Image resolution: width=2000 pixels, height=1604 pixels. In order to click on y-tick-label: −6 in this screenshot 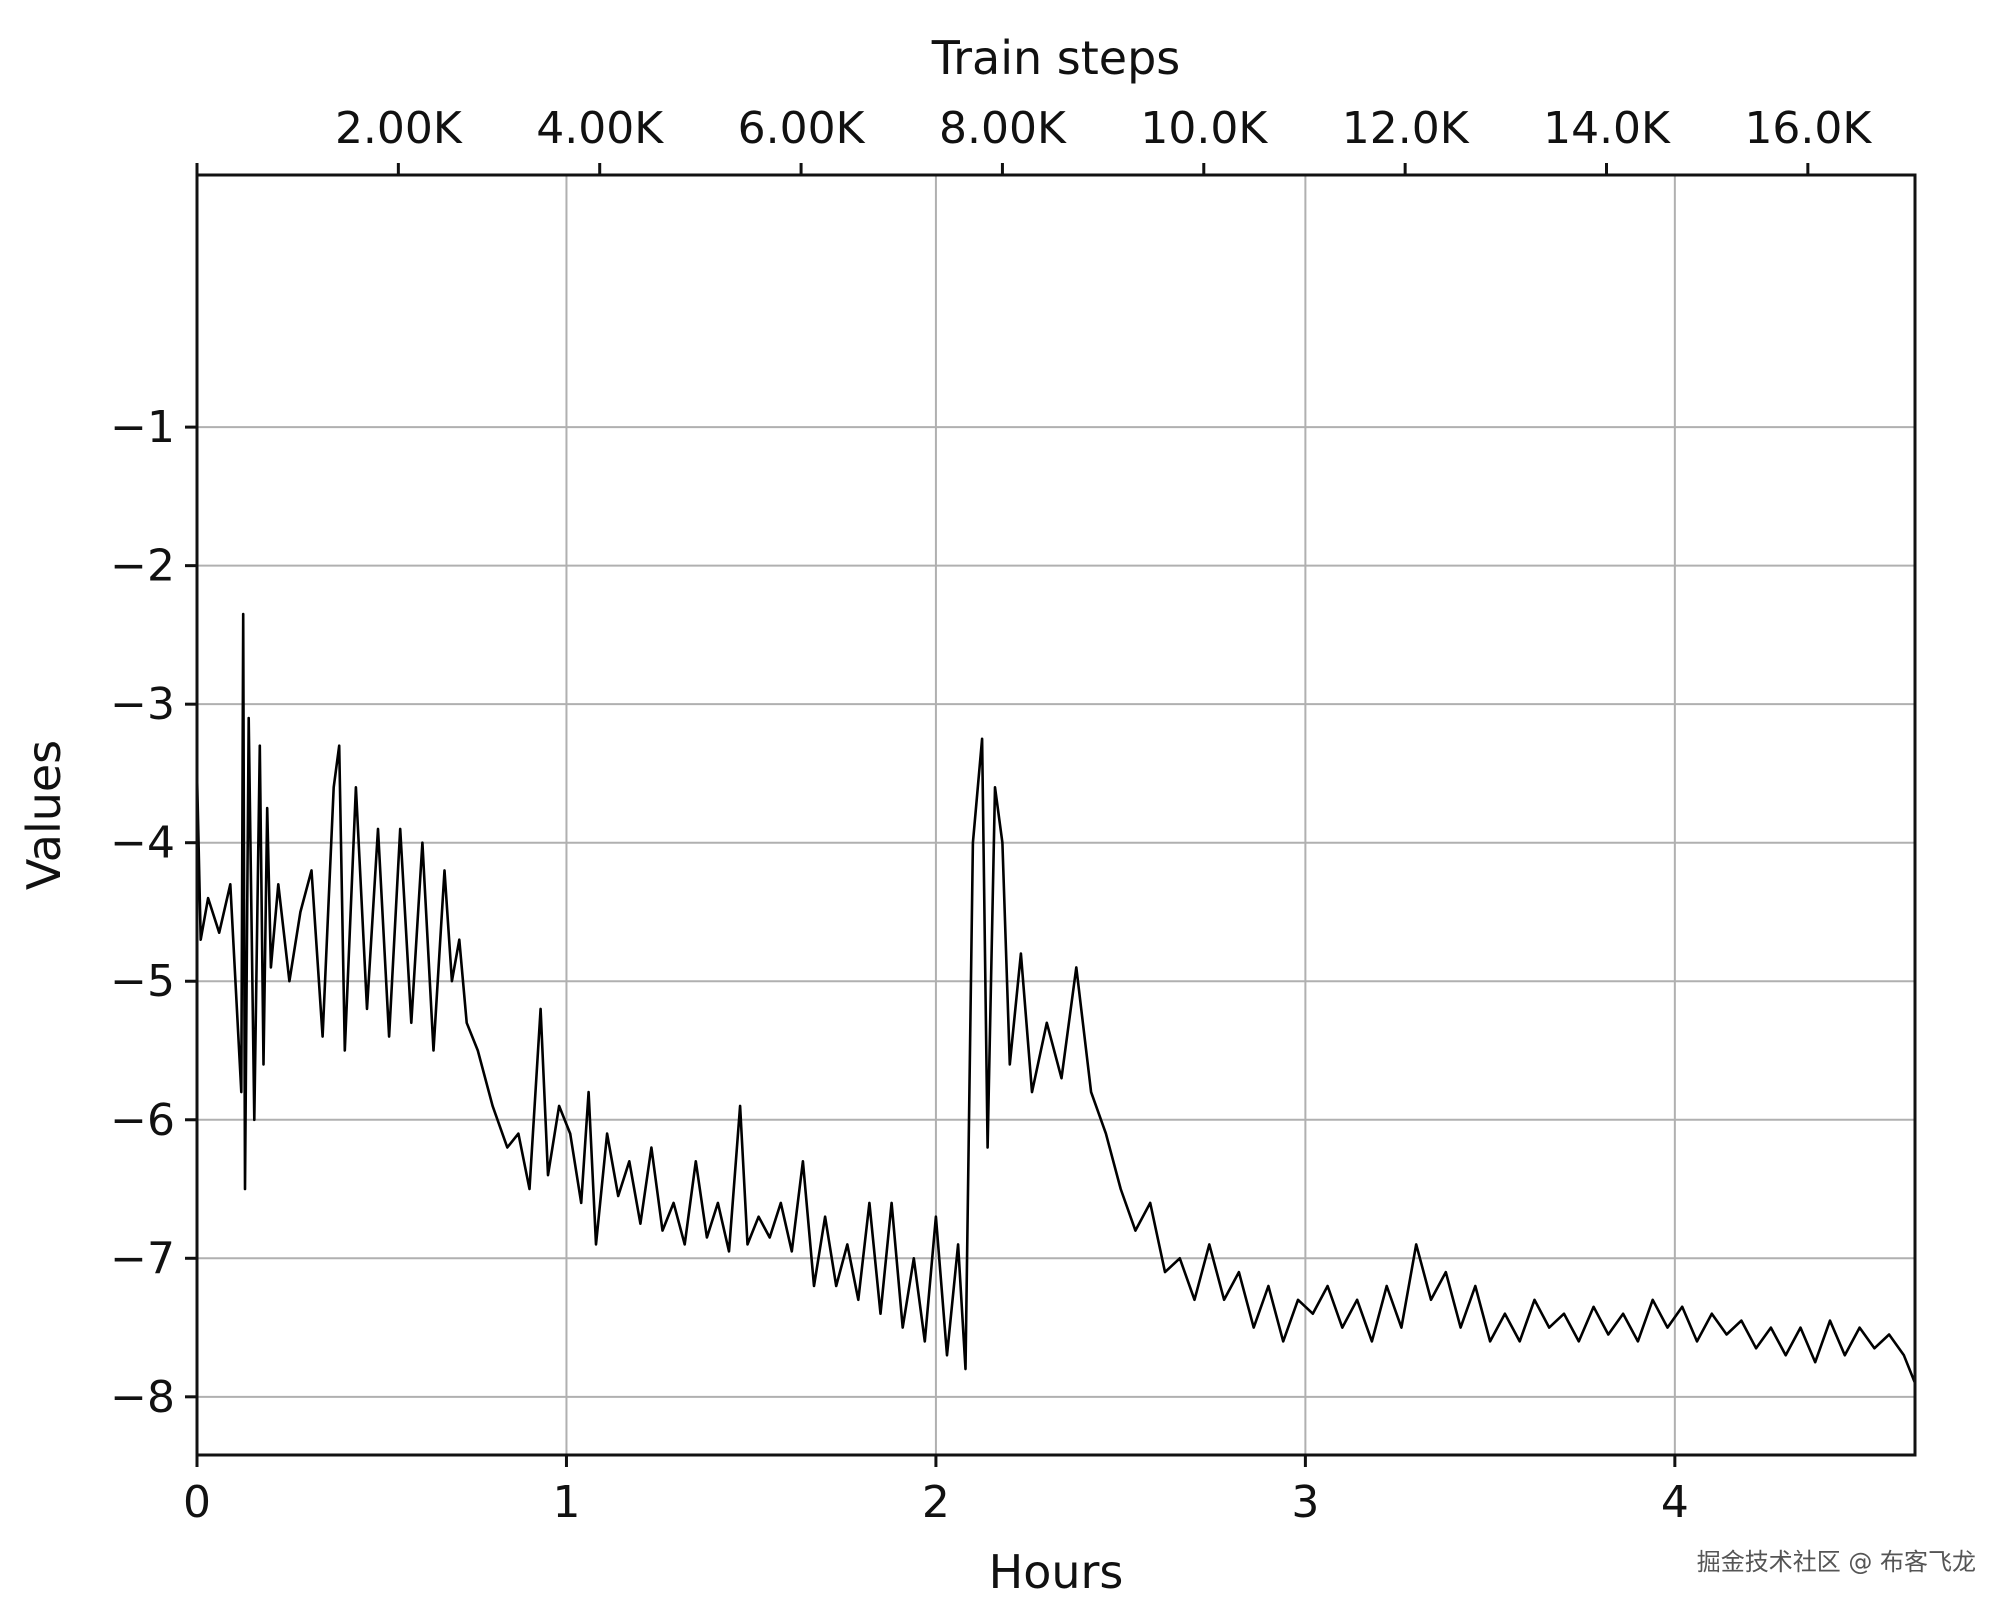, I will do `click(142, 1120)`.